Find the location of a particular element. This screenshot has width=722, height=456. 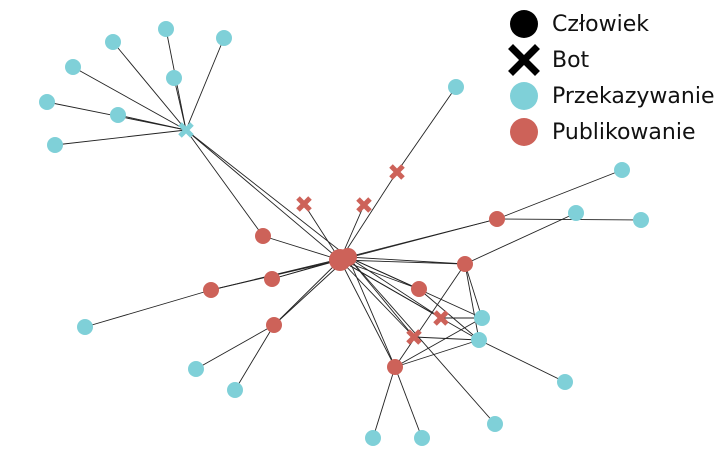

legend-item-publish: Publikowanie is located at coordinates (611, 132).